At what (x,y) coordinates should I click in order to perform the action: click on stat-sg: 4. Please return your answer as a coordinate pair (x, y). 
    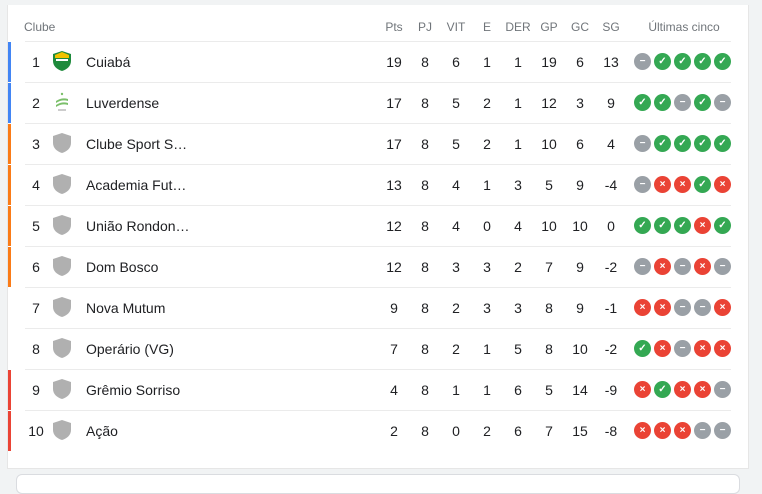
    Looking at the image, I should click on (611, 144).